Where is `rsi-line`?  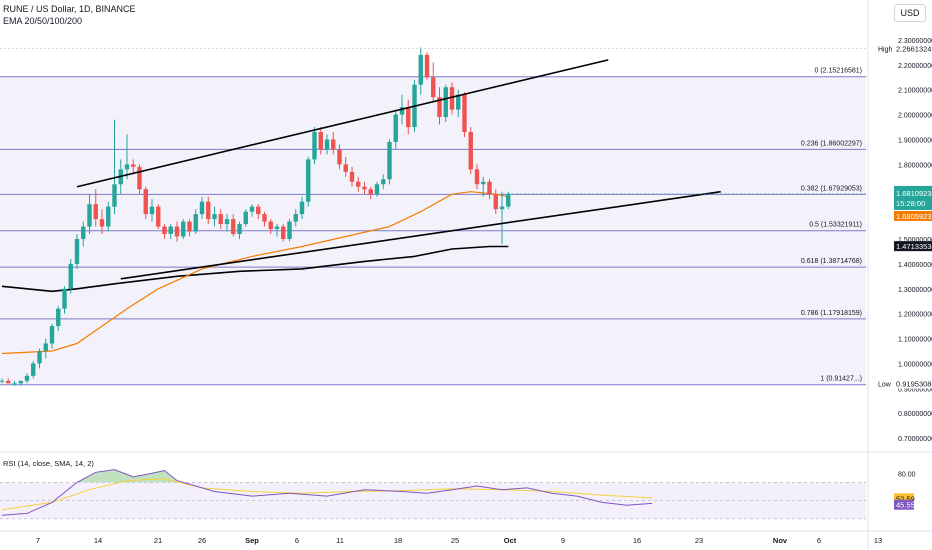 rsi-line is located at coordinates (327, 492).